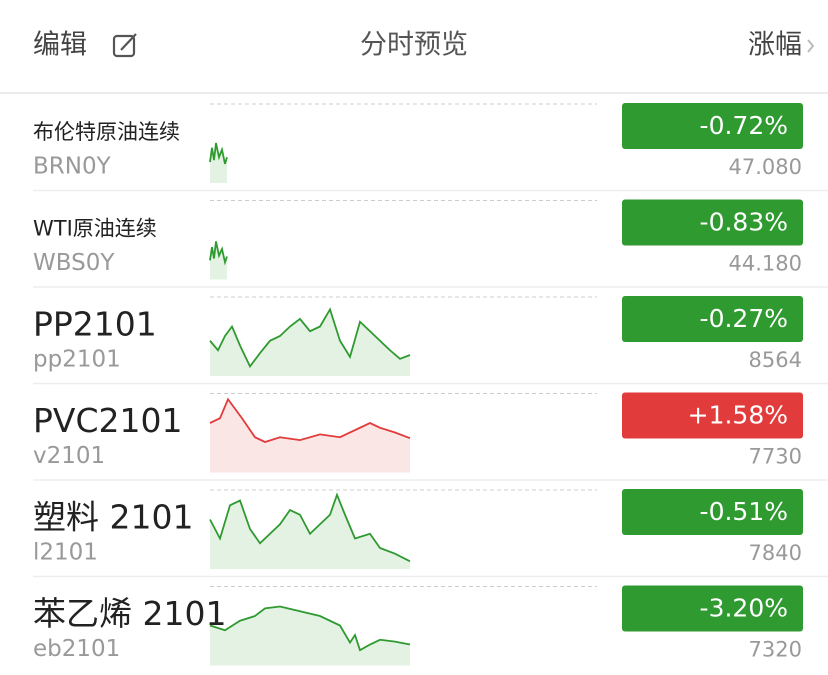 The image size is (828, 675). What do you see at coordinates (430, 340) in the screenshot?
I see `quote-row: PP2101 pp2101 -0.27% 8564` at bounding box center [430, 340].